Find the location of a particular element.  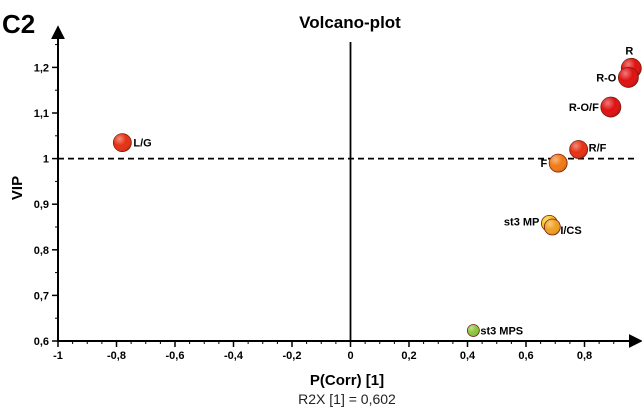

point-shine-r-o is located at coordinates (628, 77).